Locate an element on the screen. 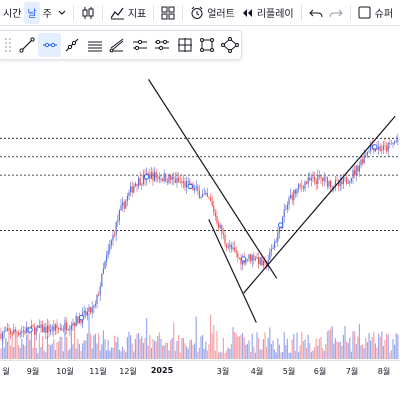 Image resolution: width=400 pixels, height=400 pixels. interval-day-button: 날 is located at coordinates (32, 12).